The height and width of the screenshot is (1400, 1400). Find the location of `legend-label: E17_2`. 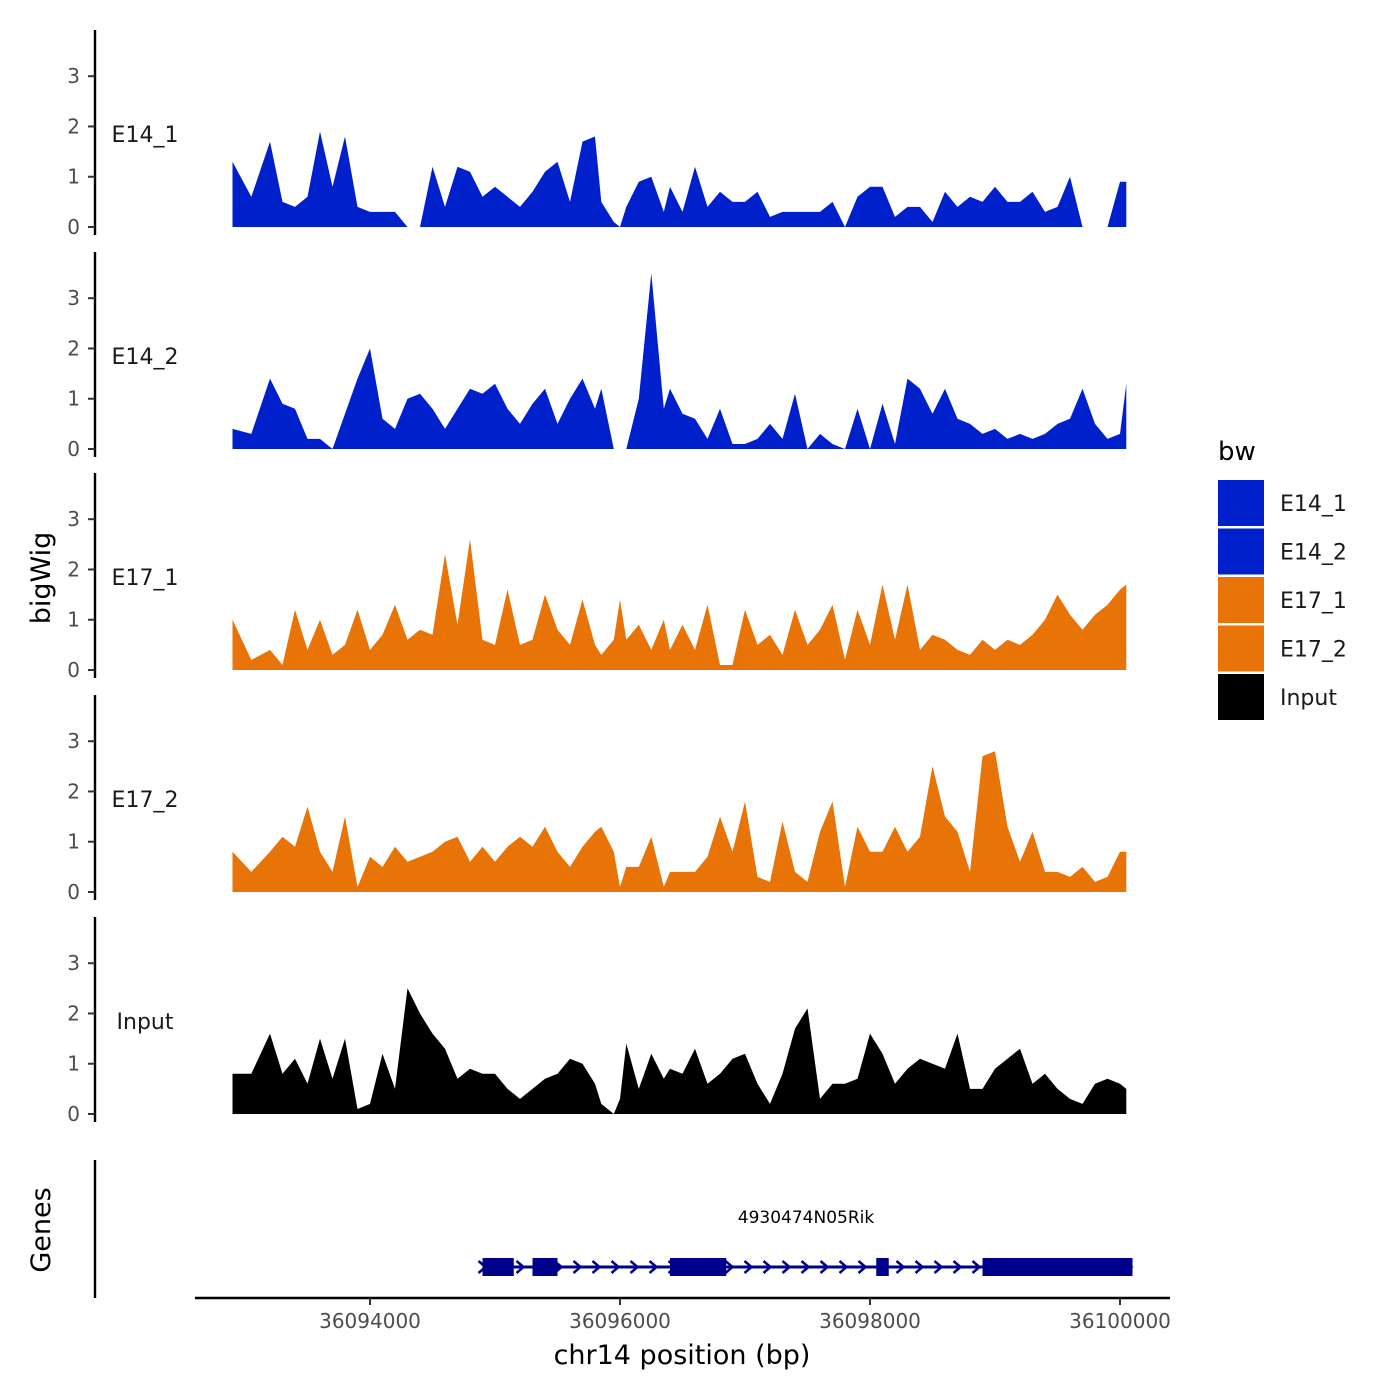

legend-label: E17_2 is located at coordinates (1313, 650).